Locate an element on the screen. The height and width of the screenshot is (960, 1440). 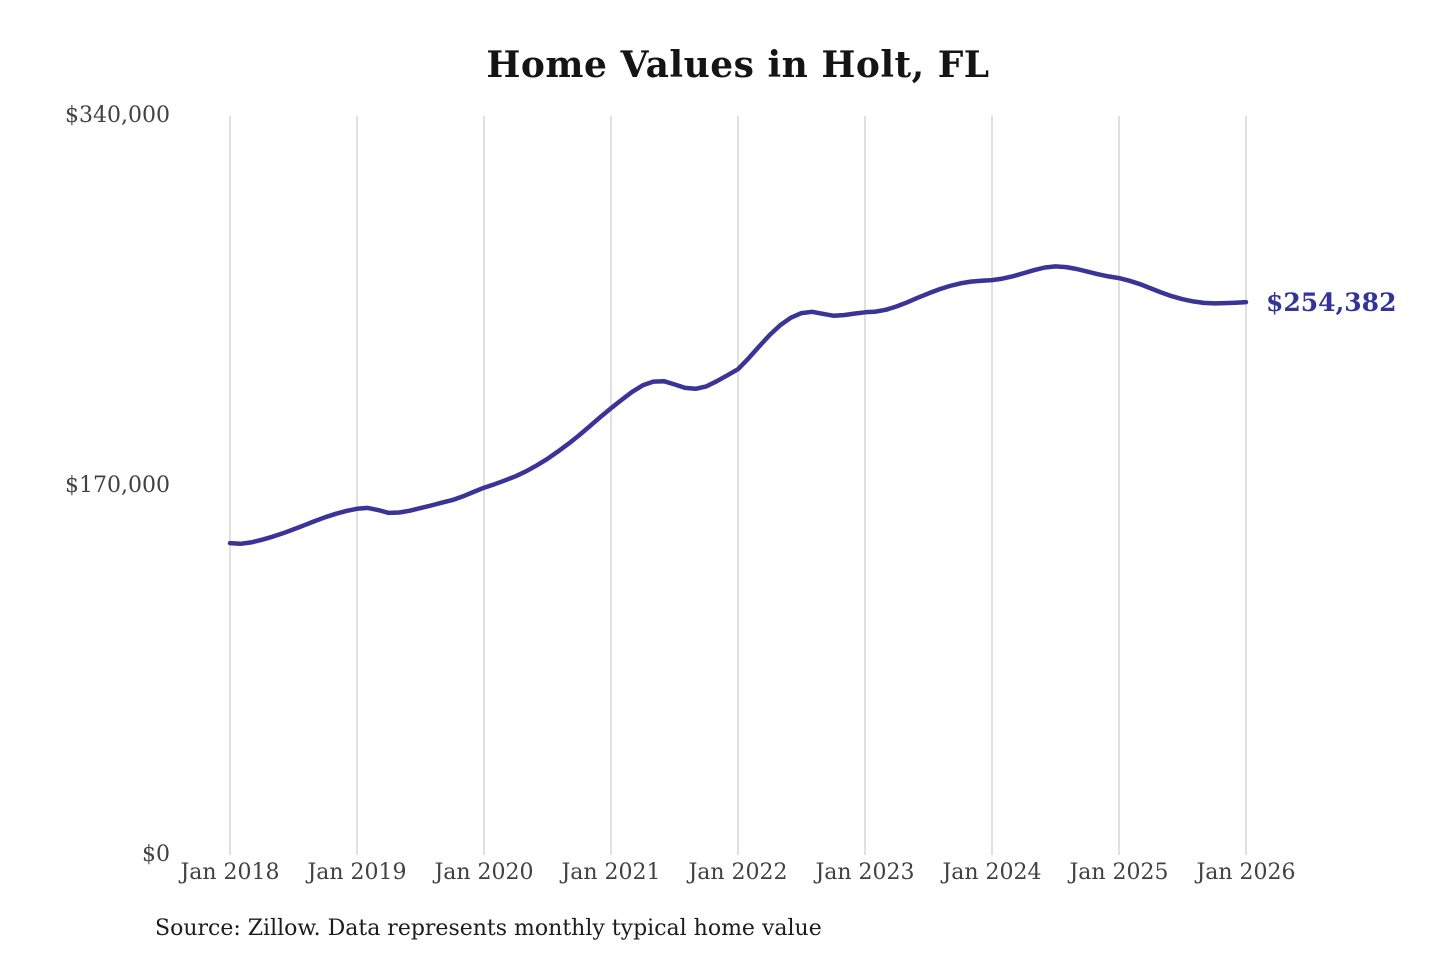
x-tick-jan-2018: Jan 2018 is located at coordinates (230, 872).